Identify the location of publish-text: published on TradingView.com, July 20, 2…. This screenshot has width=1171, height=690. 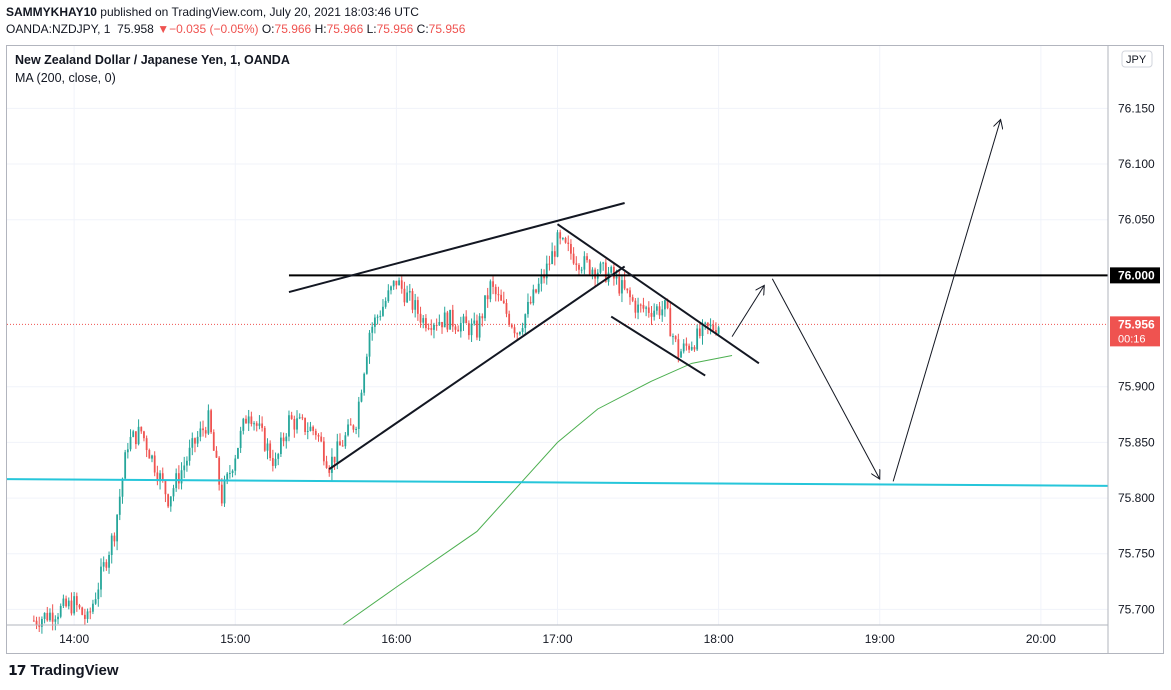
(259, 12).